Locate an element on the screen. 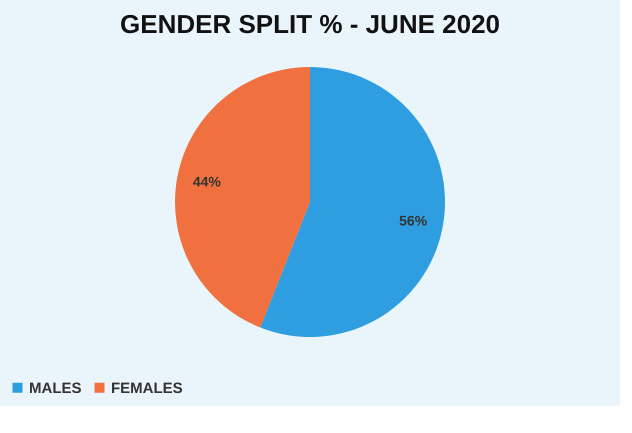  legend-label: MALES is located at coordinates (55, 388).